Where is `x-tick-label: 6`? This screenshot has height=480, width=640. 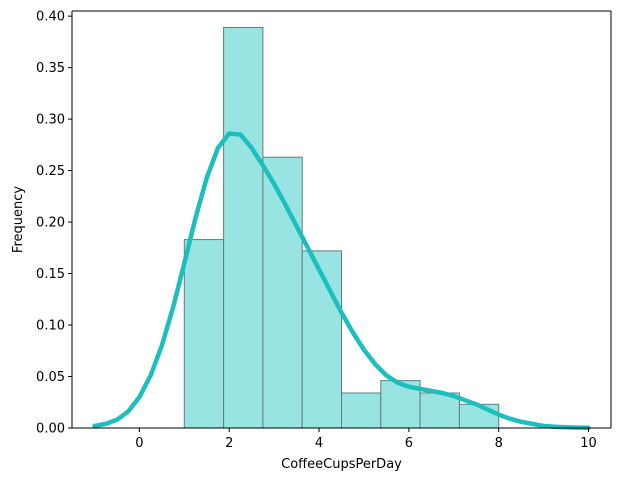
x-tick-label: 6 is located at coordinates (409, 443).